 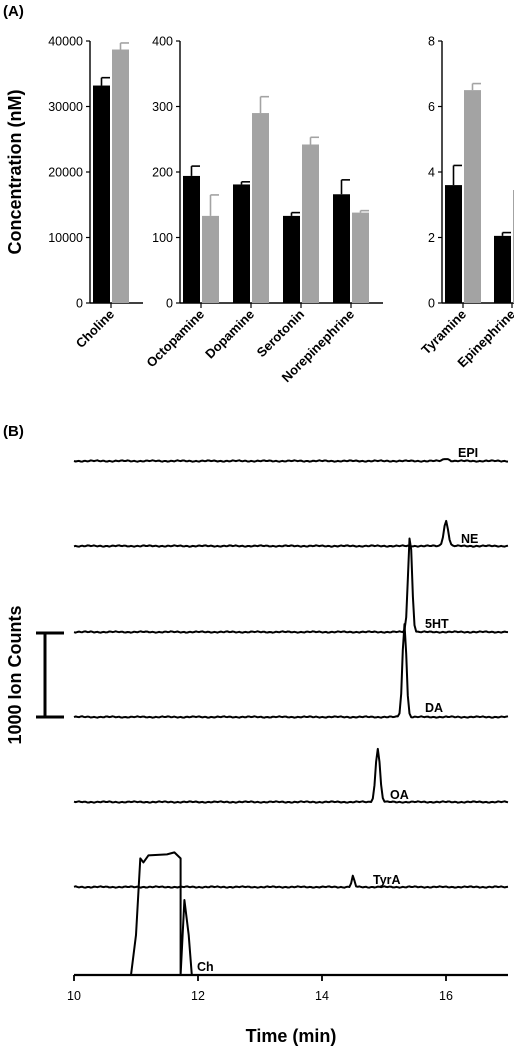 I want to click on panel-b-label: (B), so click(x=13, y=431).